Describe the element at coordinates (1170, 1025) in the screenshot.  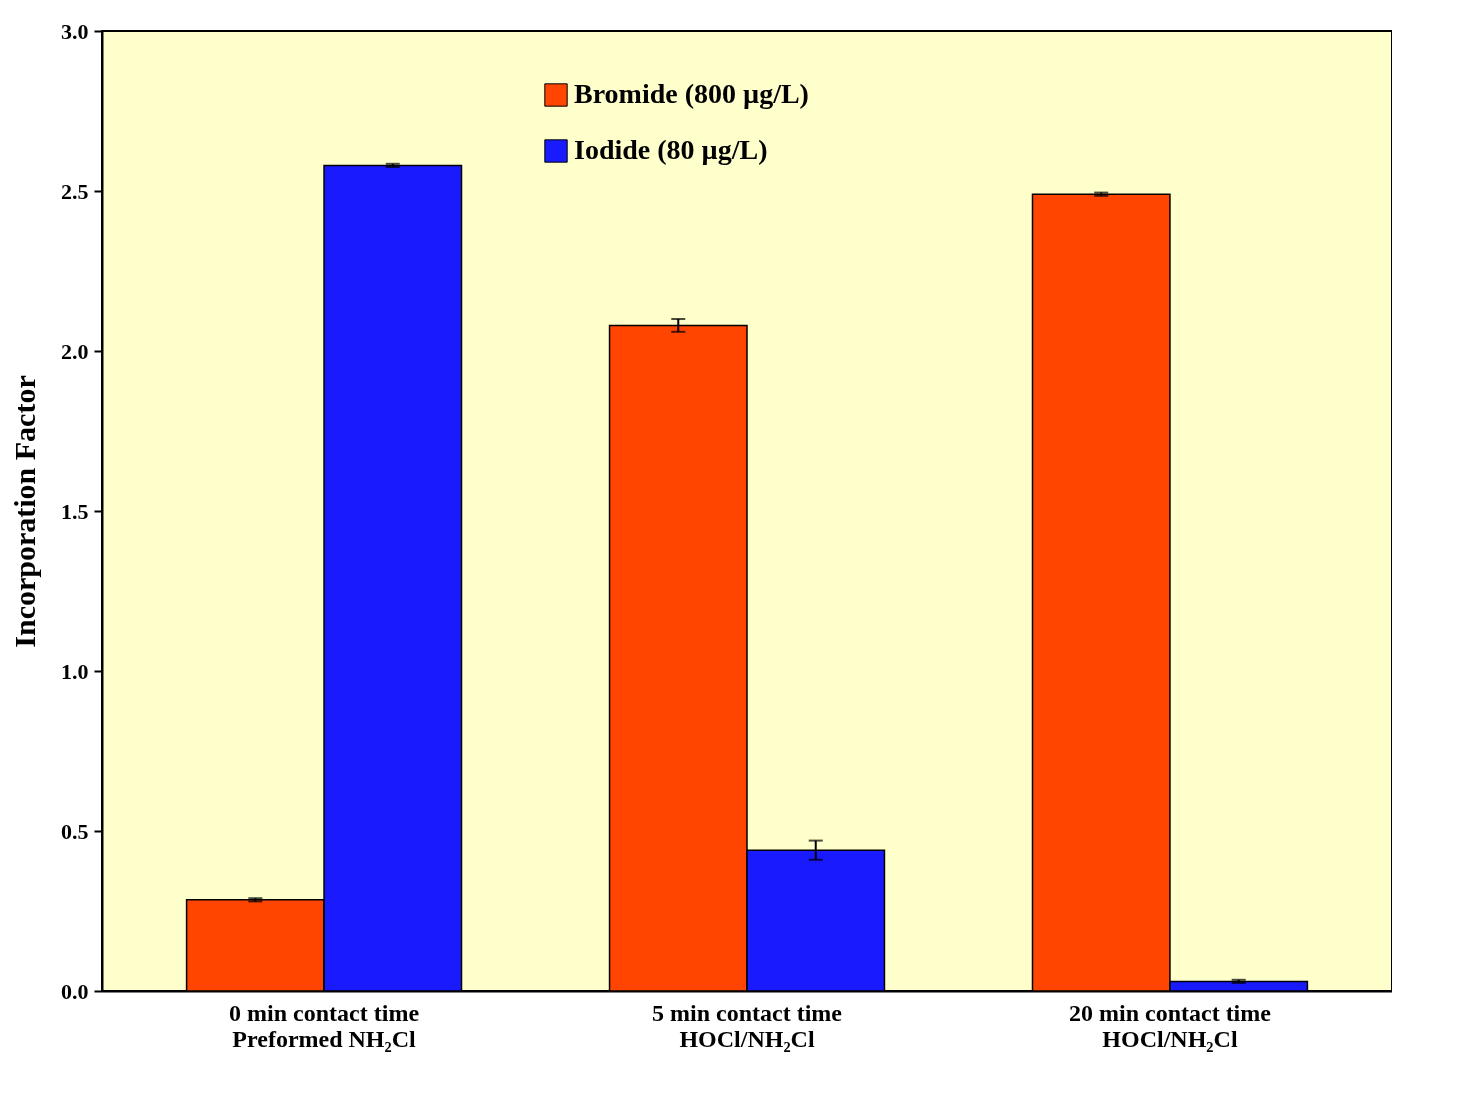
I see `x-tick-label: 20 min contact time HOCl/NH₂Cl` at that location.